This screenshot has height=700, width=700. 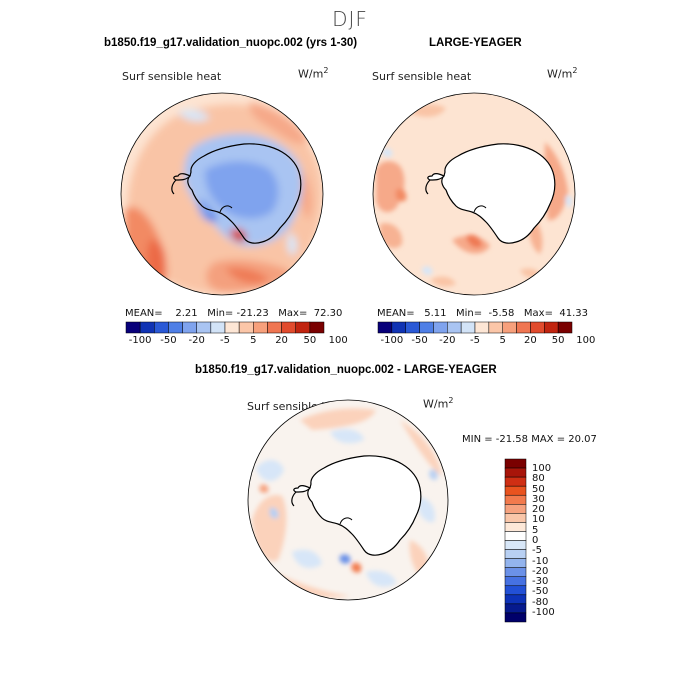 What do you see at coordinates (350, 19) in the screenshot?
I see `page-title: DJF` at bounding box center [350, 19].